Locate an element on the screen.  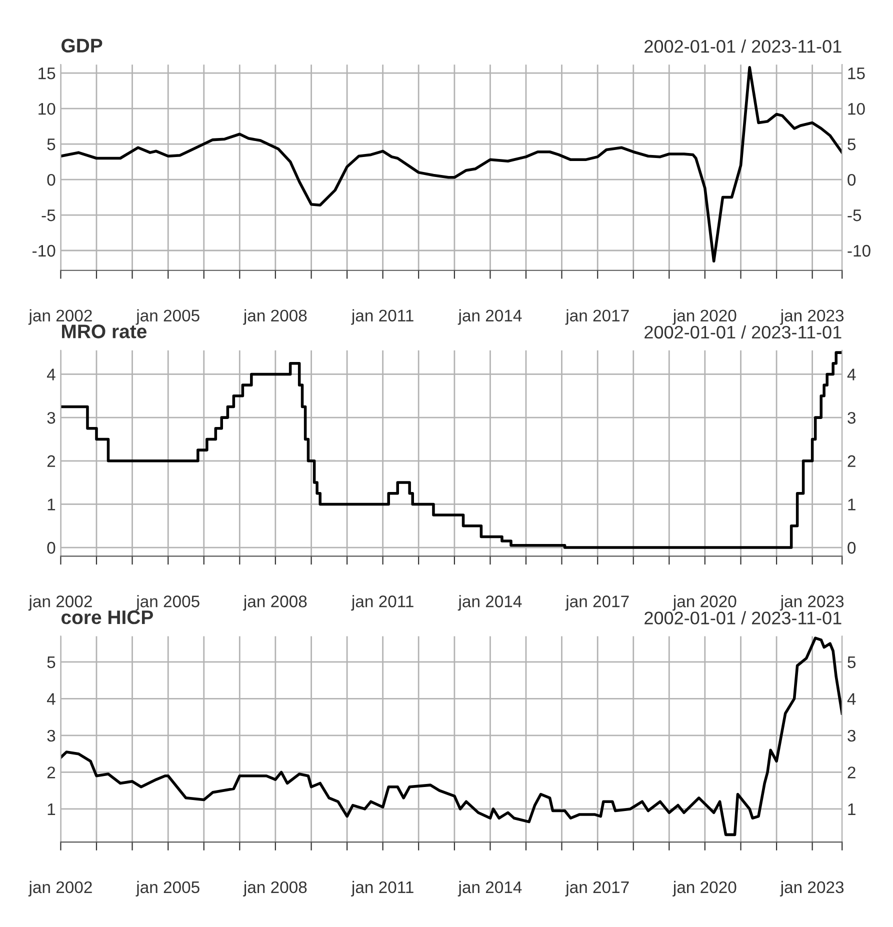
chart-title: GDP is located at coordinates (82, 45).